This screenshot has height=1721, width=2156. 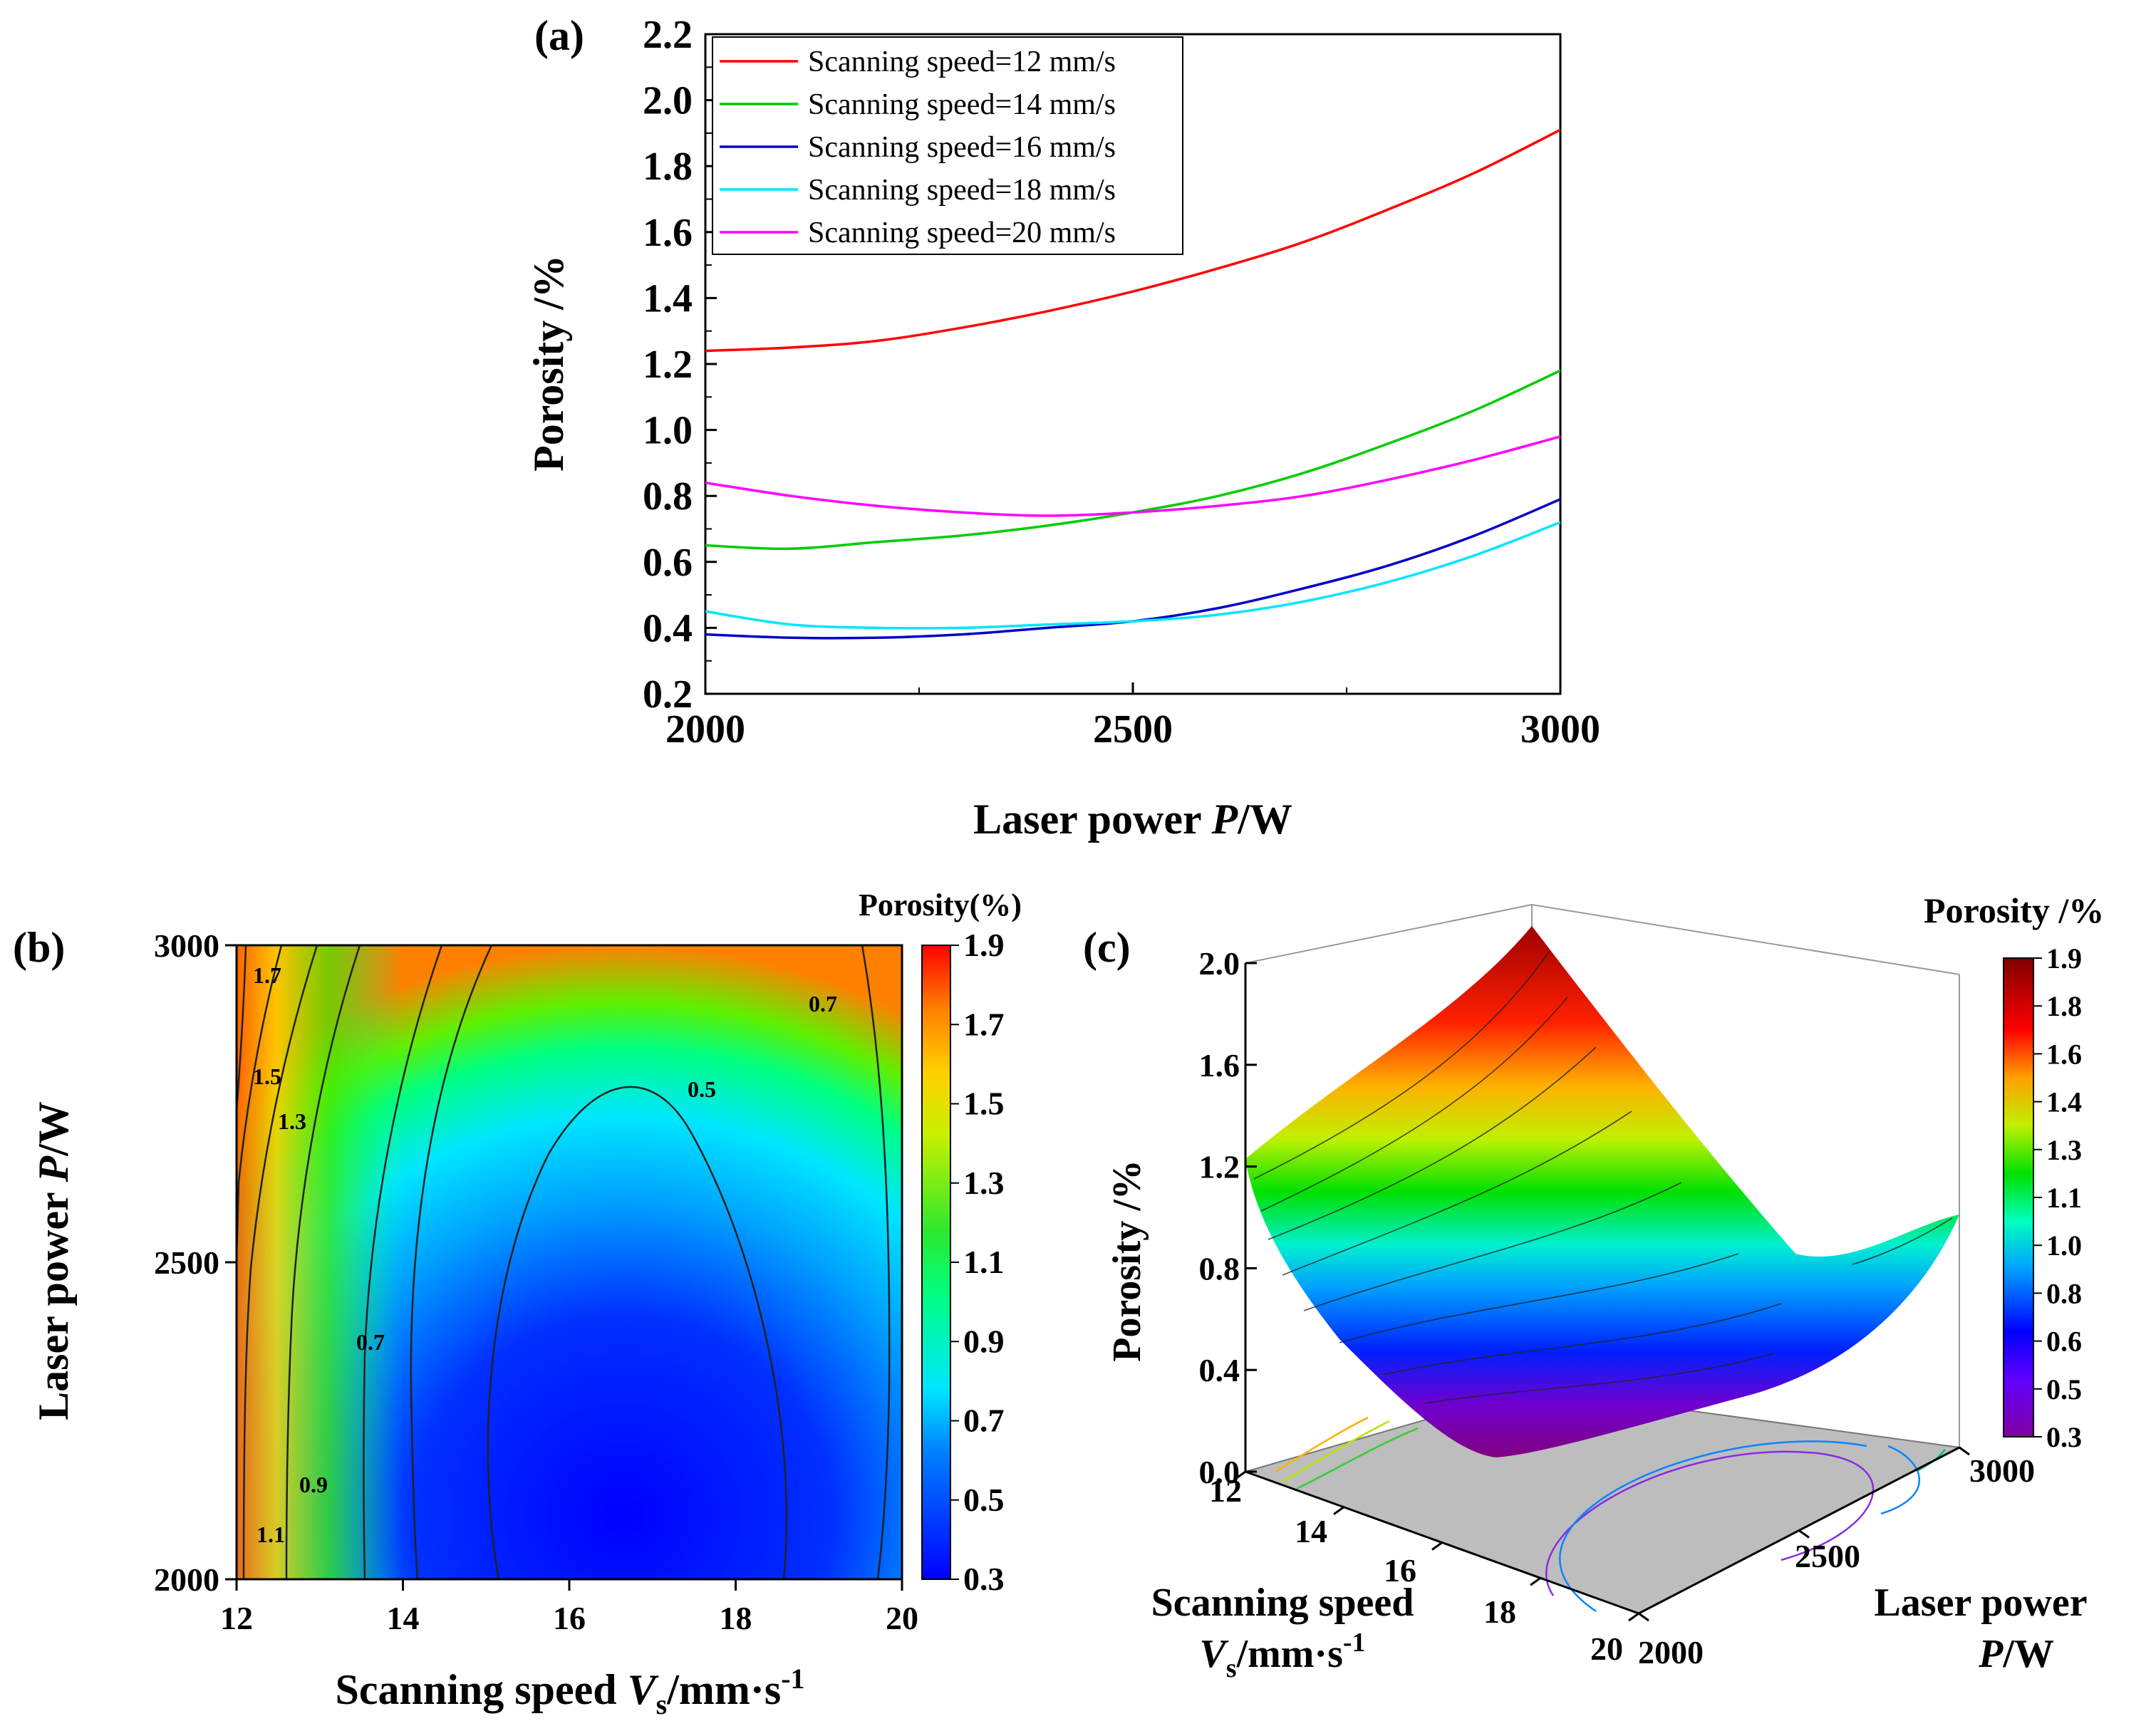 What do you see at coordinates (736, 1618) in the screenshot?
I see `x-tick-label-b: 18` at bounding box center [736, 1618].